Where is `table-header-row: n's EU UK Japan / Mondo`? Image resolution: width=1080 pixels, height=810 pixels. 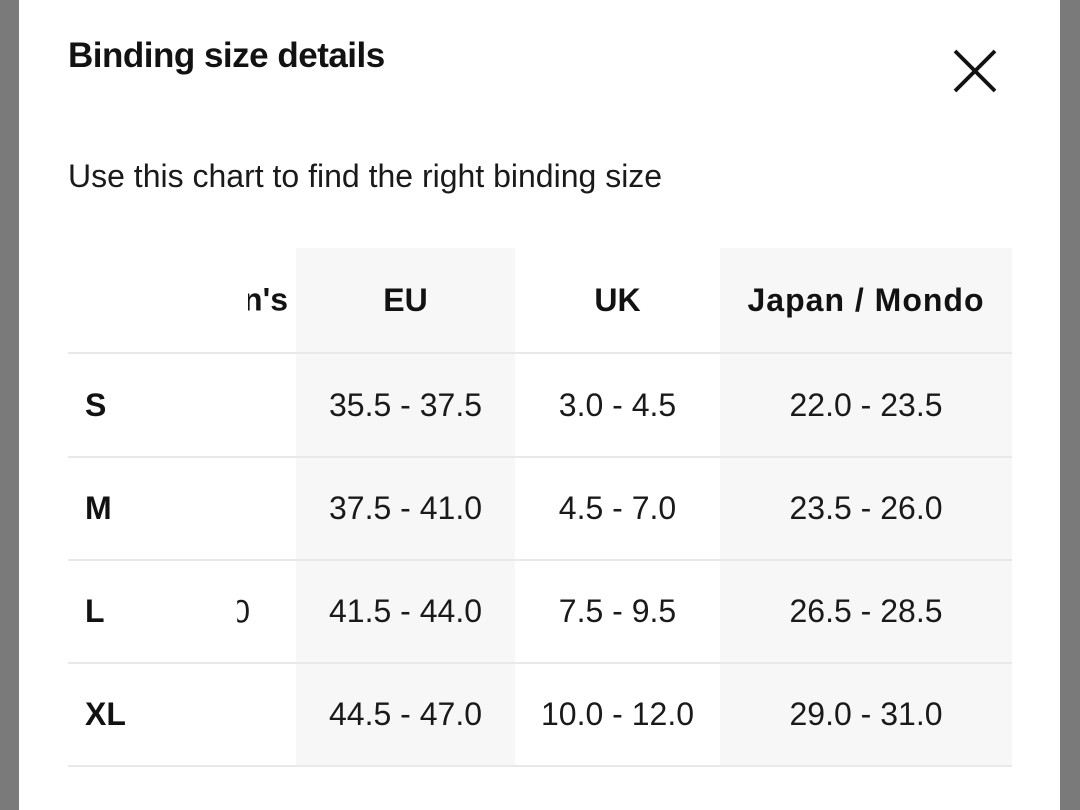
table-header-row: n's EU UK Japan / Mondo is located at coordinates (515, 300).